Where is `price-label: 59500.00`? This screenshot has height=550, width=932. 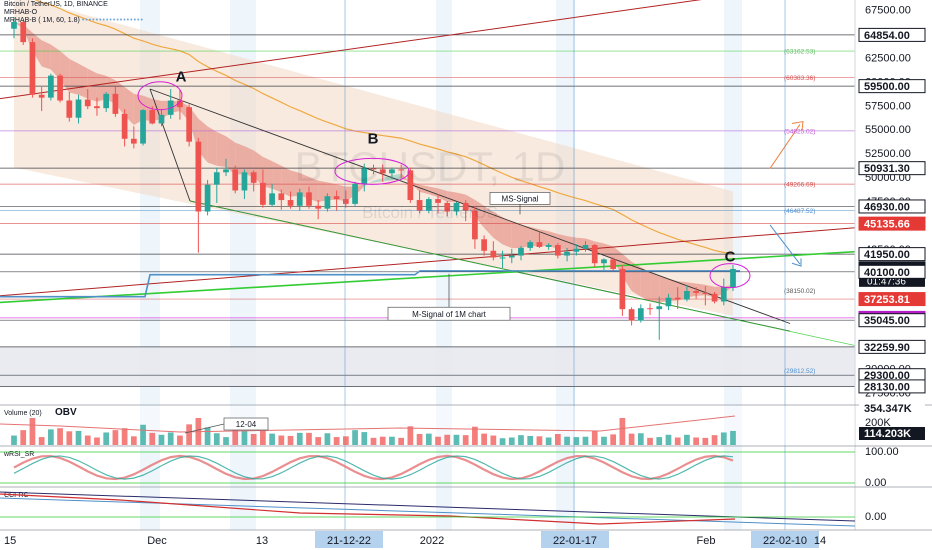 price-label: 59500.00 is located at coordinates (892, 86).